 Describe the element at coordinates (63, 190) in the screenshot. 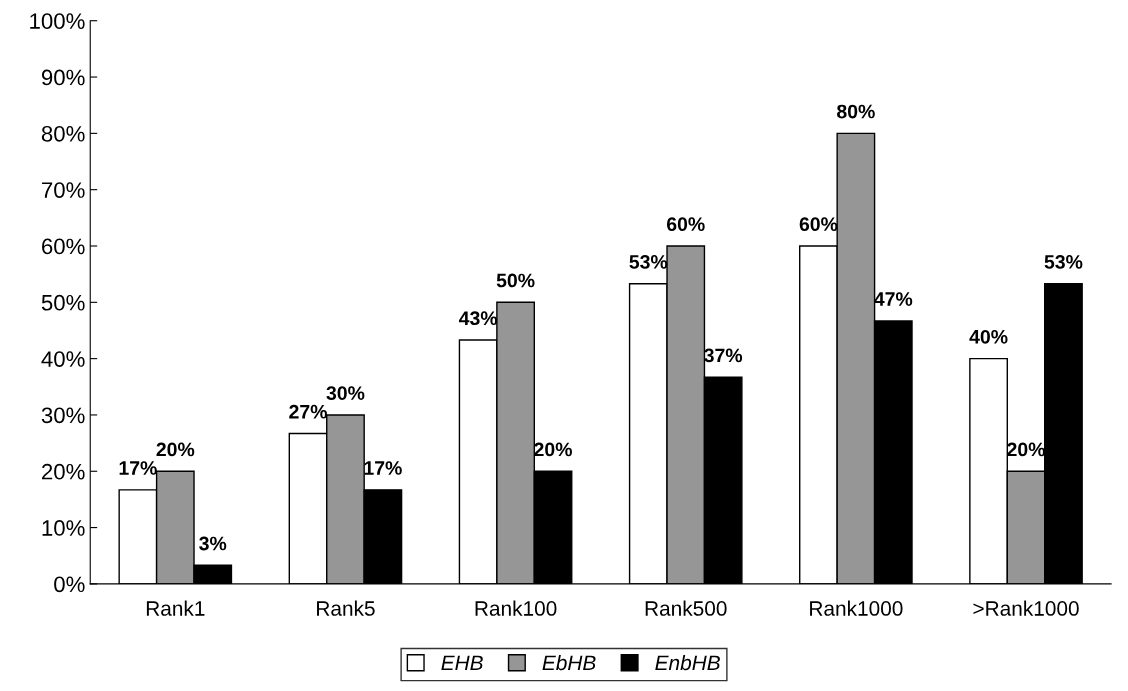

I see `y-tick-label: 70%` at that location.